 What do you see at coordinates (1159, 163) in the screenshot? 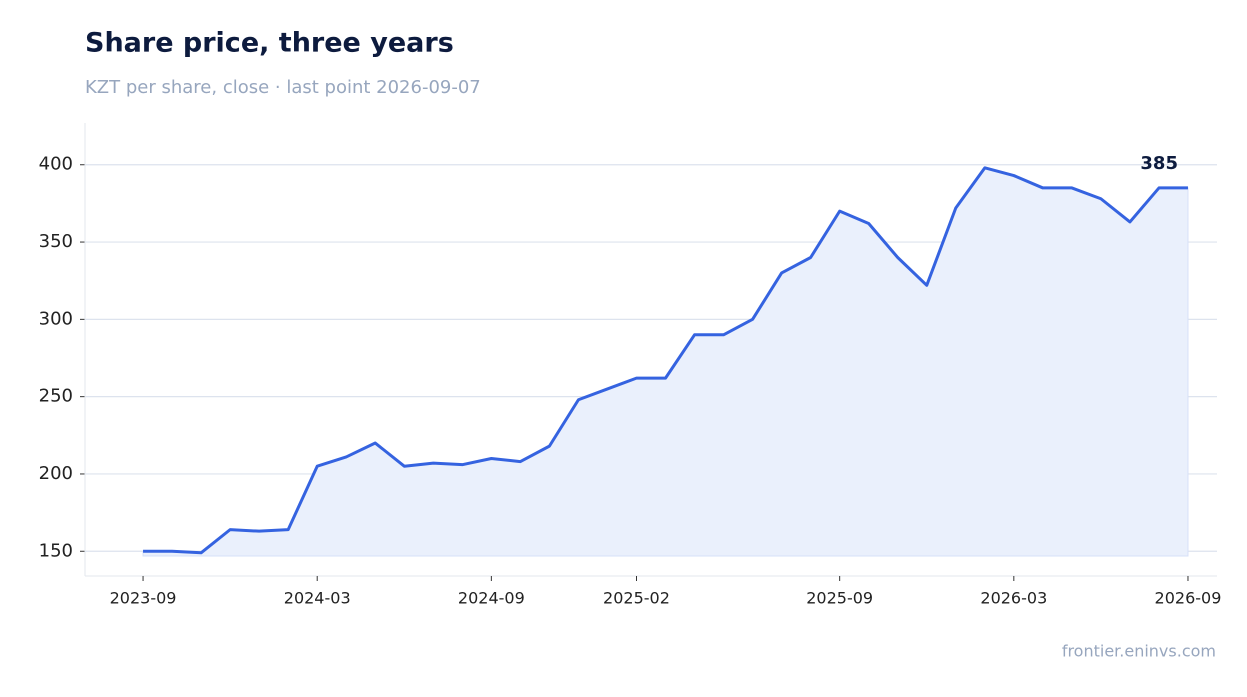
I see `data-label: 385` at bounding box center [1159, 163].